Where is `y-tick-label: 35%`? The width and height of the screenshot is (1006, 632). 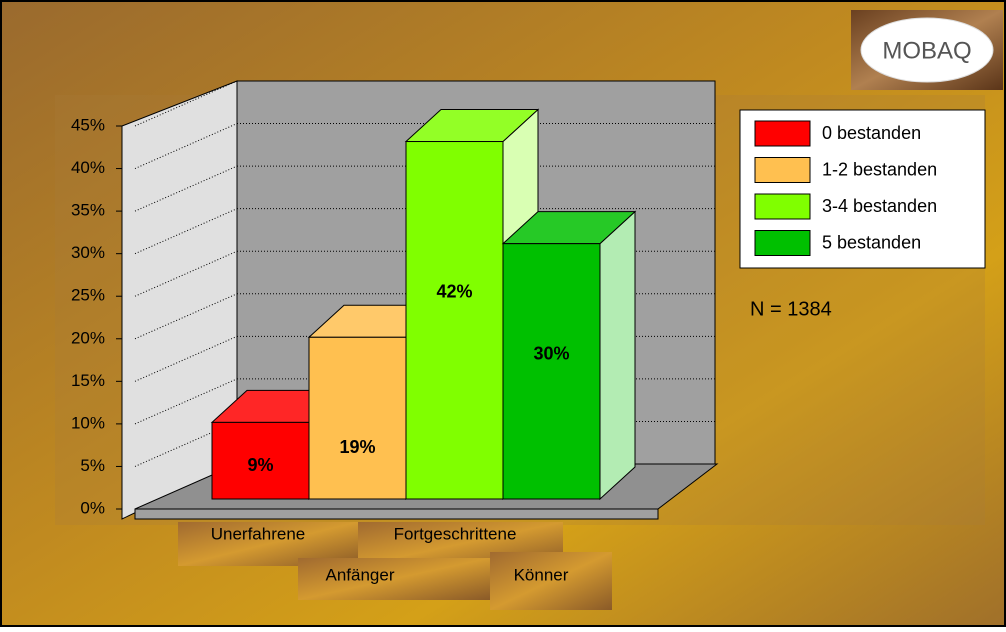
y-tick-label: 35% is located at coordinates (88, 210).